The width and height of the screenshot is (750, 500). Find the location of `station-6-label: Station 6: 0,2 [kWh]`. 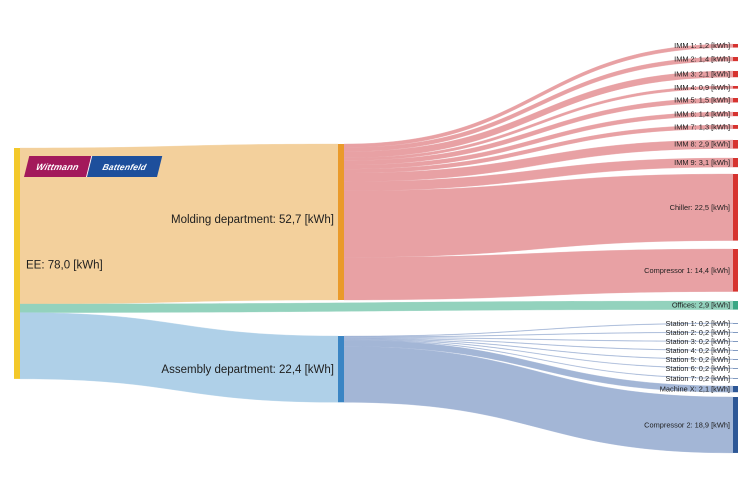

station-6-label: Station 6: 0,2 [kWh] is located at coordinates (698, 368).